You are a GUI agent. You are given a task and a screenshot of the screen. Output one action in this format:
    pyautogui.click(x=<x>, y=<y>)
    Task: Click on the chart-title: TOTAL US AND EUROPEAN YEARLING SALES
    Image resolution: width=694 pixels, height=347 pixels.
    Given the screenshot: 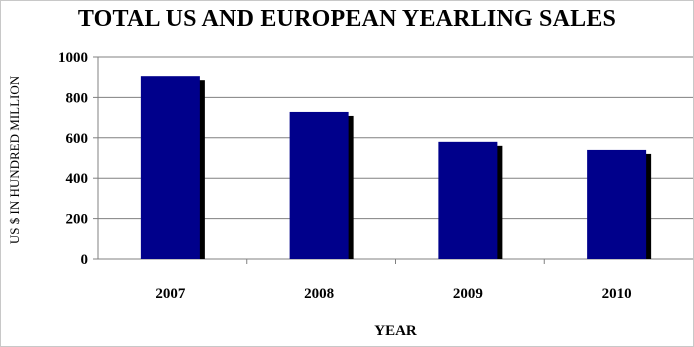 What is the action you would take?
    pyautogui.click(x=347, y=19)
    